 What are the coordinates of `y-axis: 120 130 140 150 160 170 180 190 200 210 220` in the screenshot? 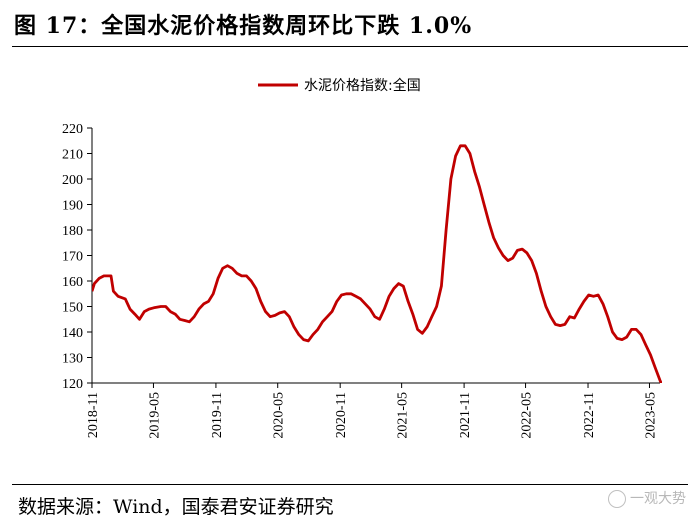 It's located at (77, 257).